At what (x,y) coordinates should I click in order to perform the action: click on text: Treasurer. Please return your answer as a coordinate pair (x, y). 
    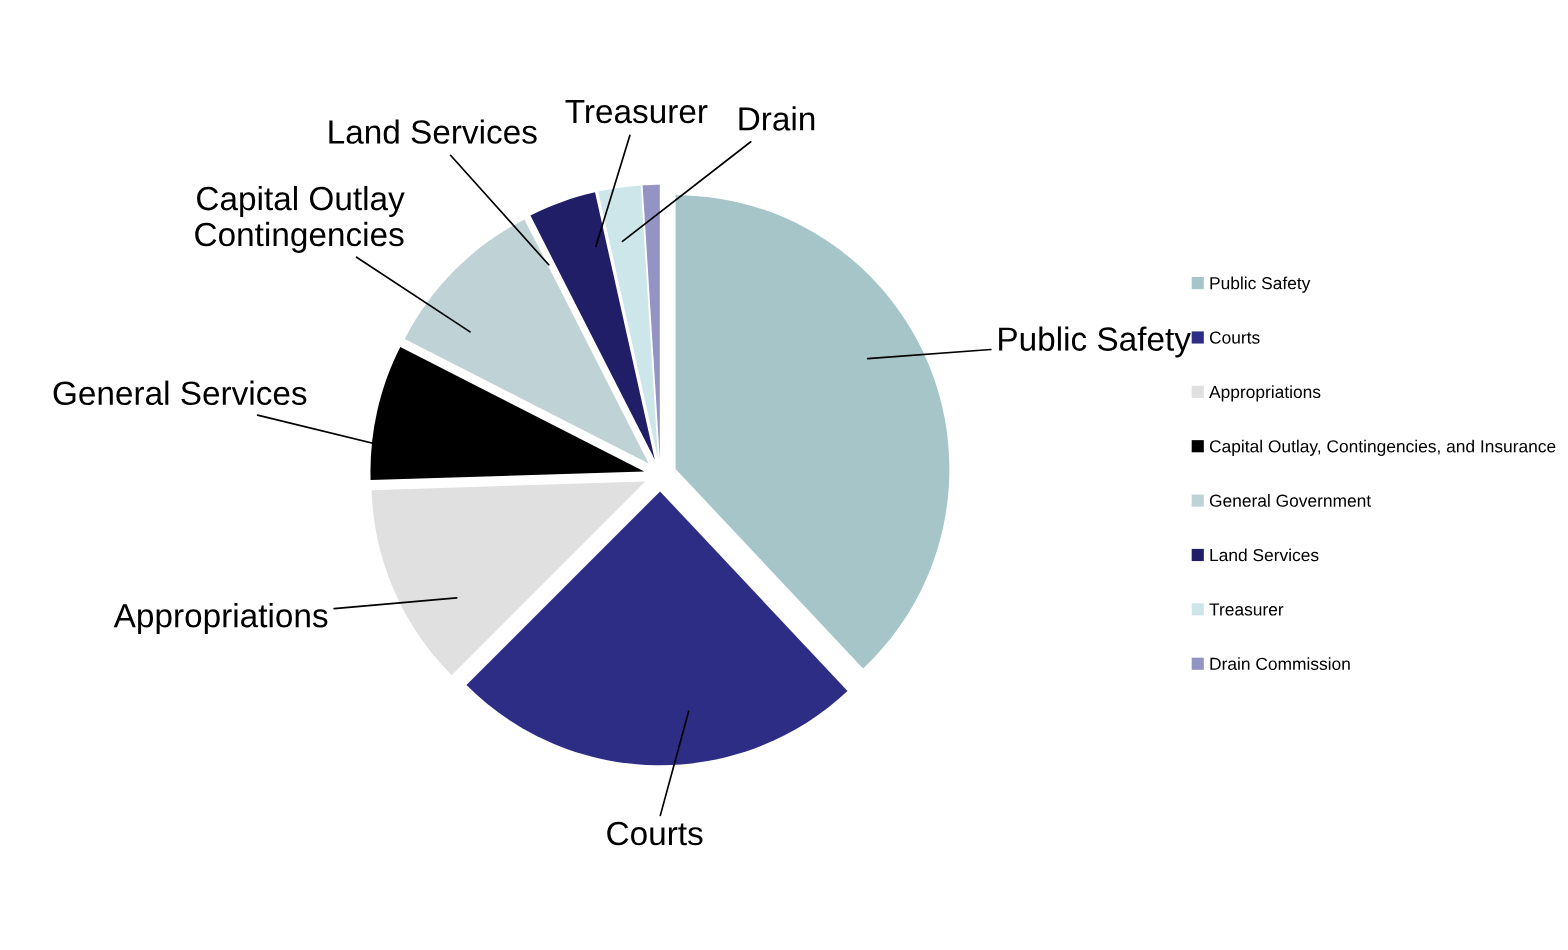
    Looking at the image, I should click on (636, 112).